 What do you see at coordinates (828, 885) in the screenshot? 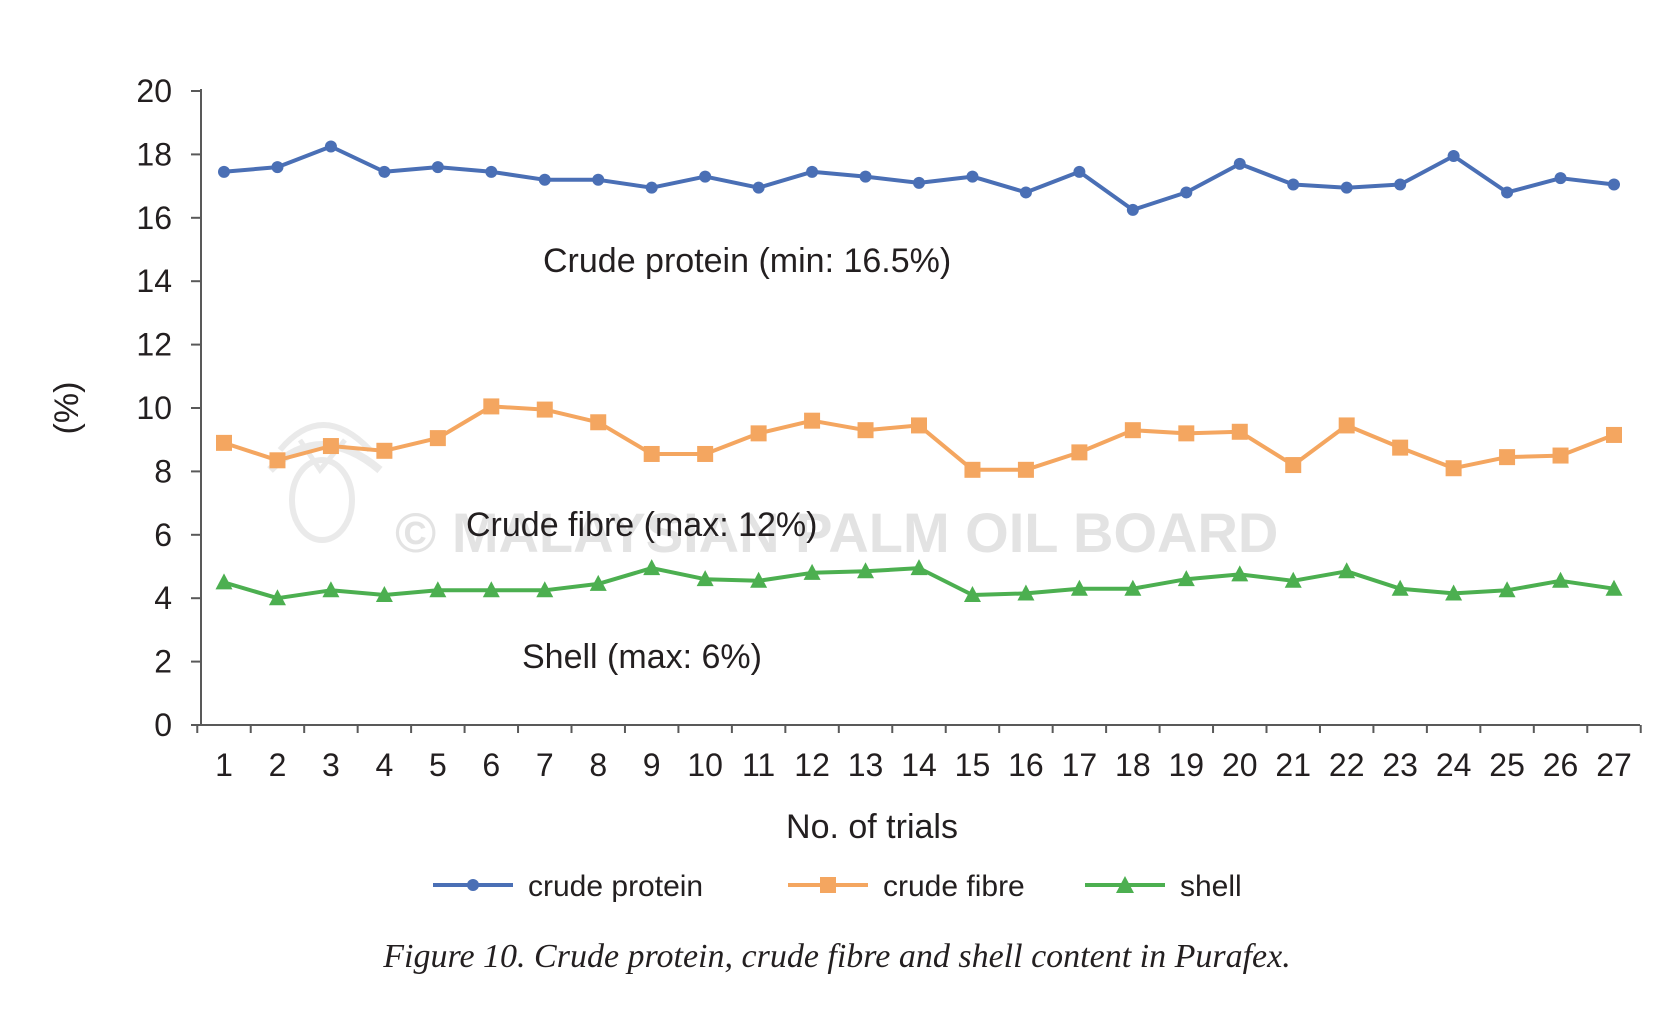
I see `legend-marker-crude-fibre` at bounding box center [828, 885].